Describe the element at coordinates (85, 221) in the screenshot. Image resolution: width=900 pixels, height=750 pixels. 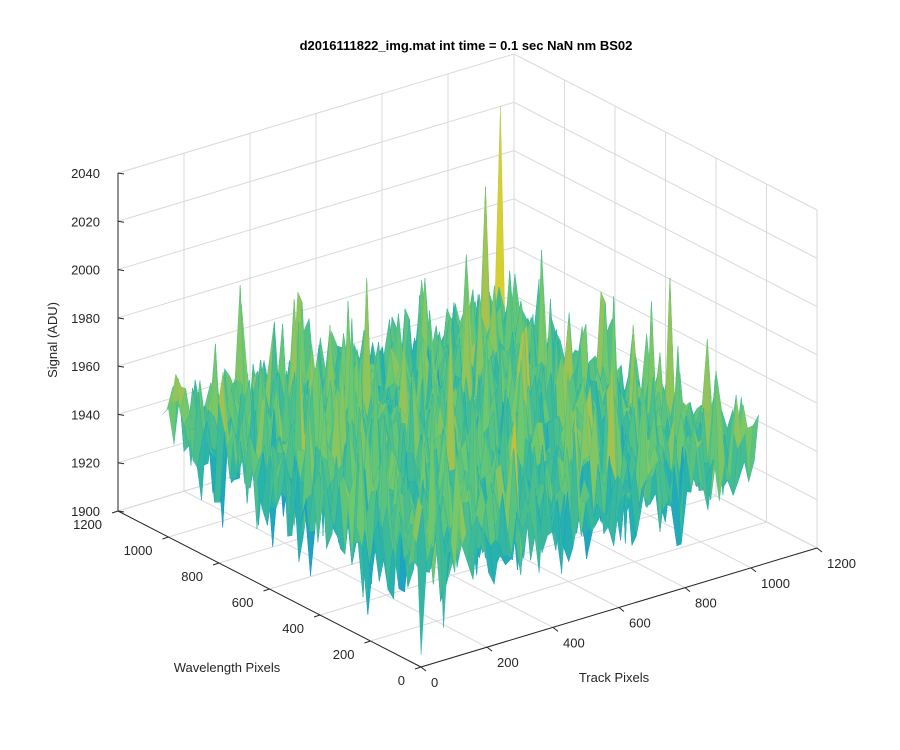
I see `z-tick-label: 2020` at that location.